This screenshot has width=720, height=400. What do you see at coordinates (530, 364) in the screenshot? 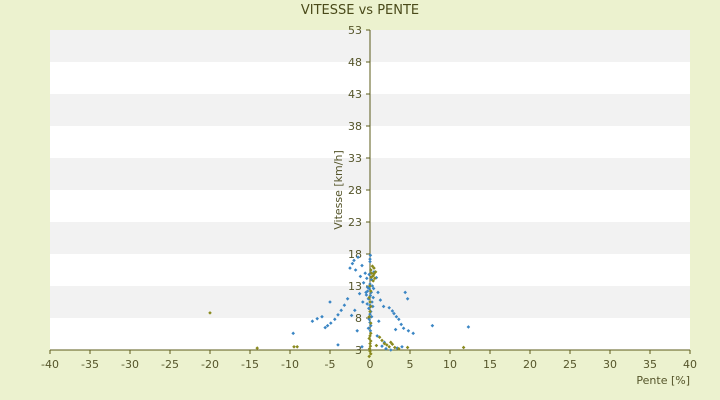
I see `x-tick-label: 20` at bounding box center [530, 364].